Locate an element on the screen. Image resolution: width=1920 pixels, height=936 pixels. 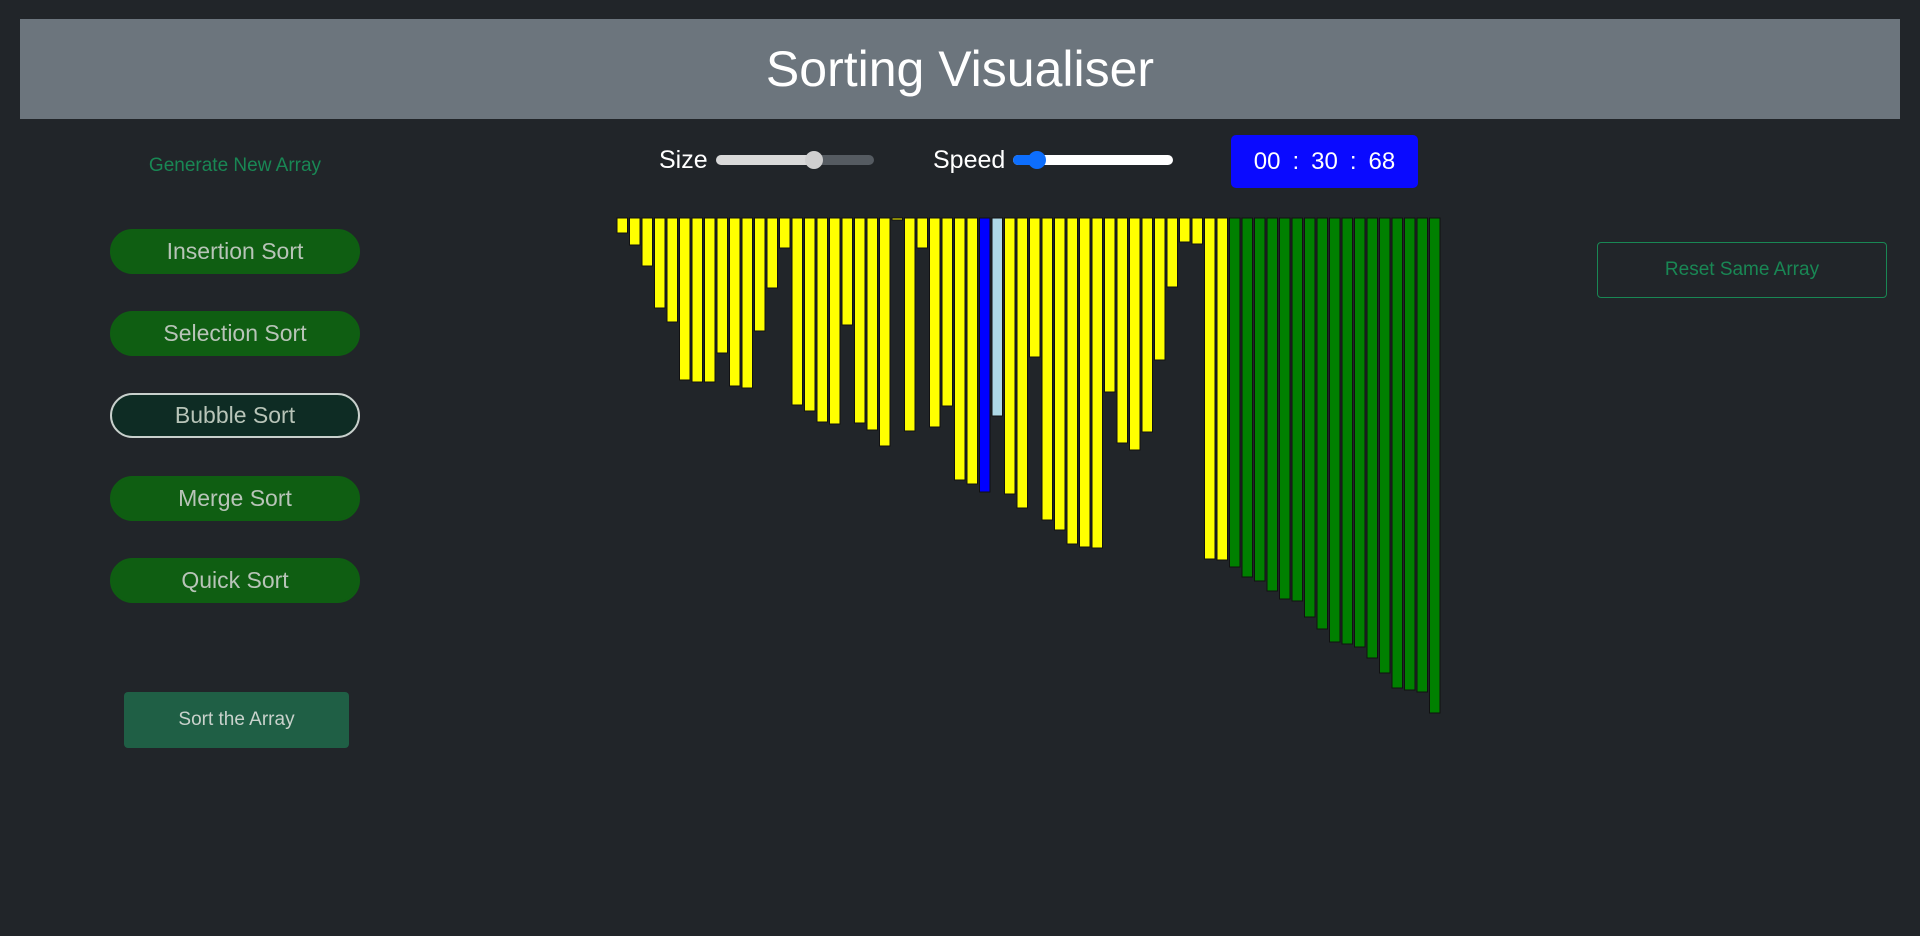
merge-sort-button: Merge Sort is located at coordinates (235, 498).